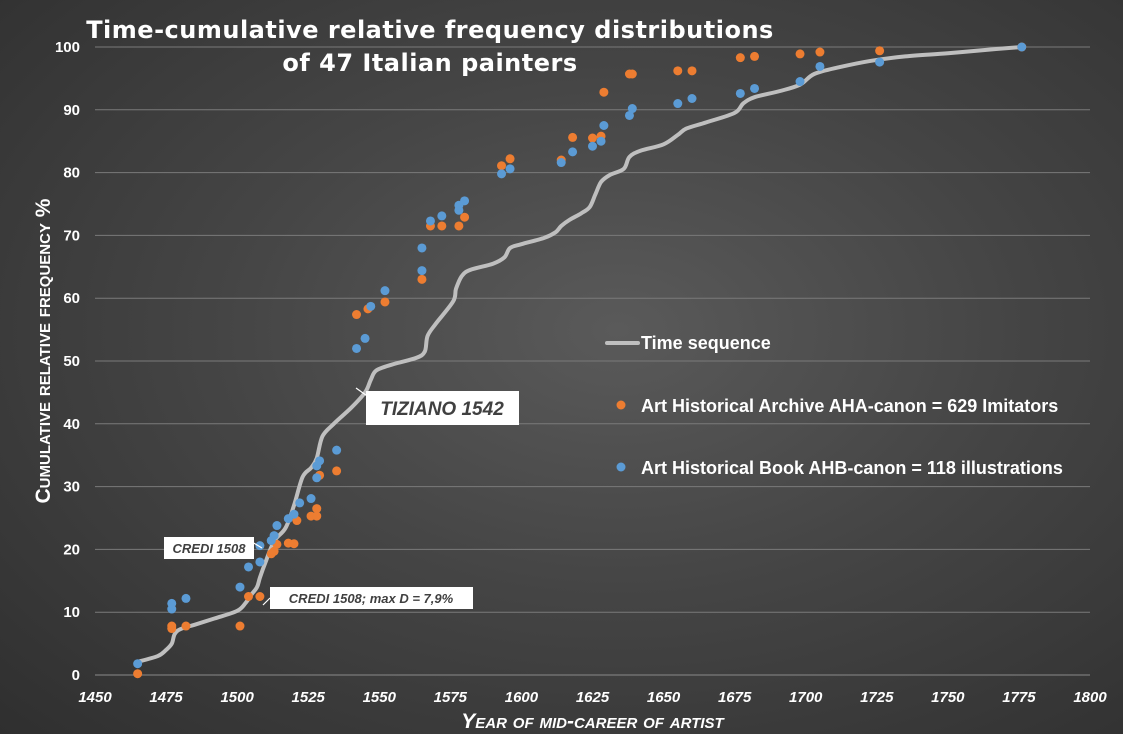  I want to click on annotation-tiziano: TIZIANO 1542, so click(442, 409).